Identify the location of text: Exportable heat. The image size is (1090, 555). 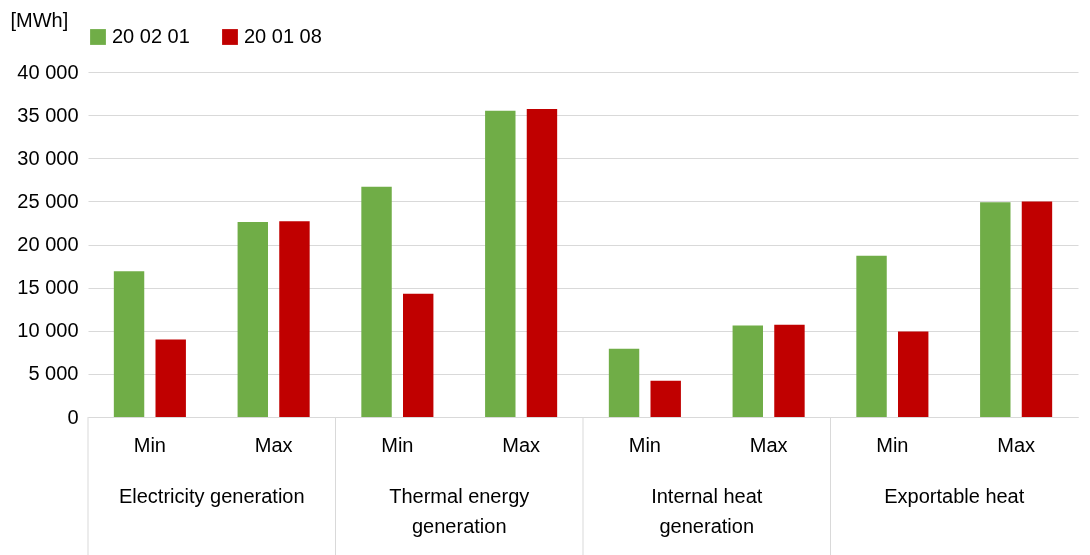
(954, 496).